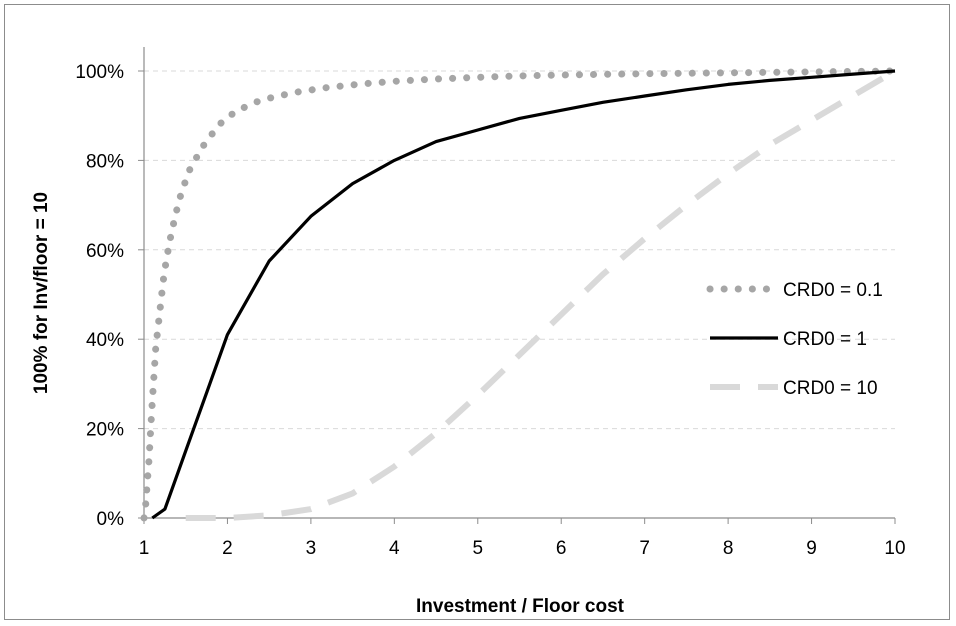 The width and height of the screenshot is (956, 626). Describe the element at coordinates (520, 606) in the screenshot. I see `x-axis-title: Investment / Floor cost` at that location.